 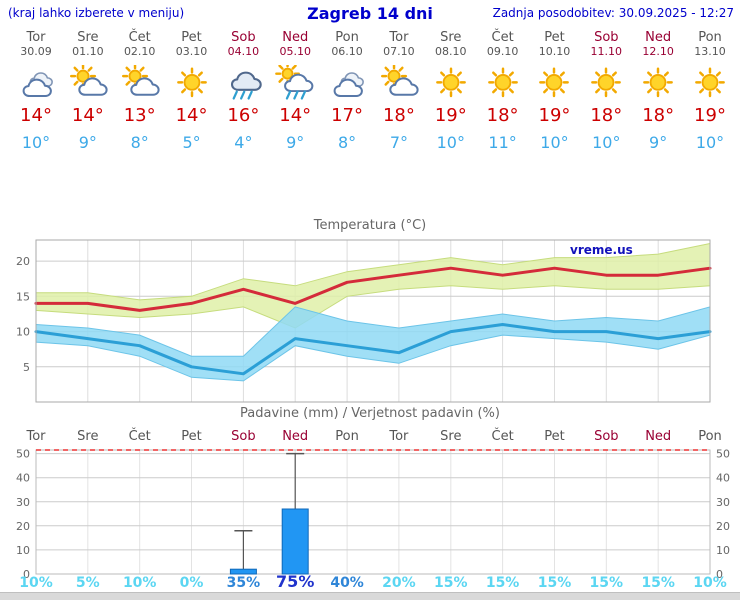 What do you see at coordinates (370, 225) in the screenshot?
I see `temperature-chart-title: Temperatura (°C)` at bounding box center [370, 225].